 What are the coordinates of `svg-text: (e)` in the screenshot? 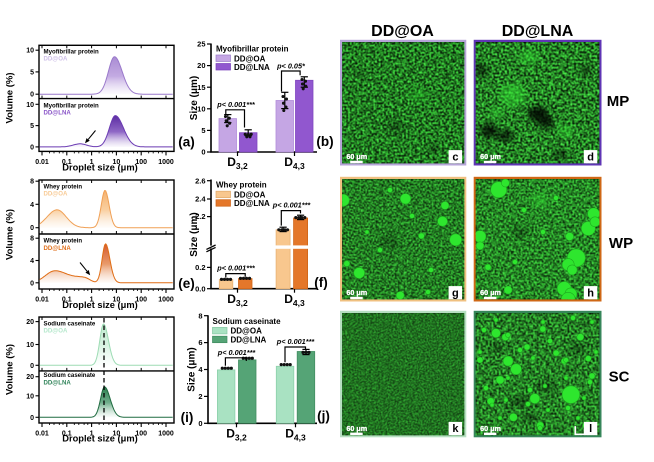 It's located at (186, 283).